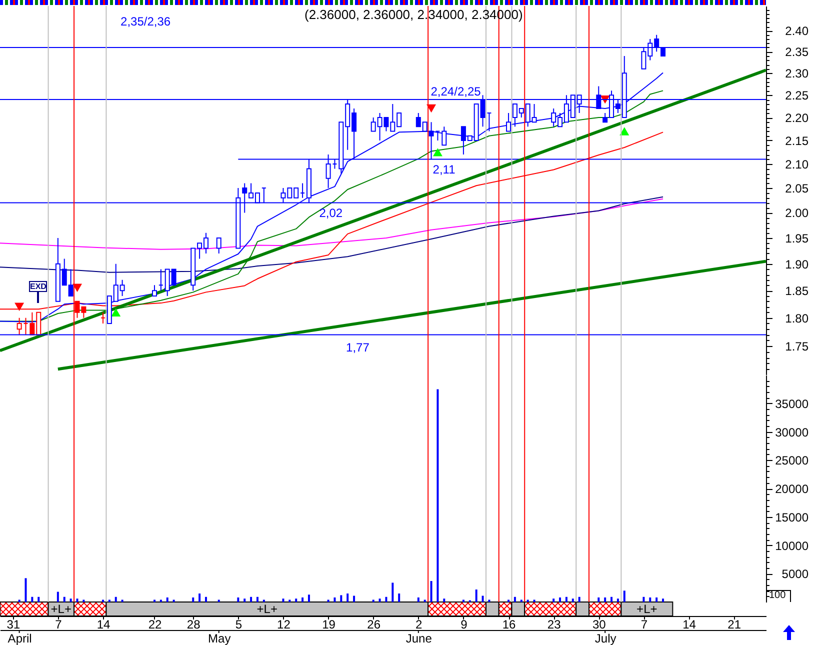  I want to click on y-tick-label: 35000, so click(792, 403).